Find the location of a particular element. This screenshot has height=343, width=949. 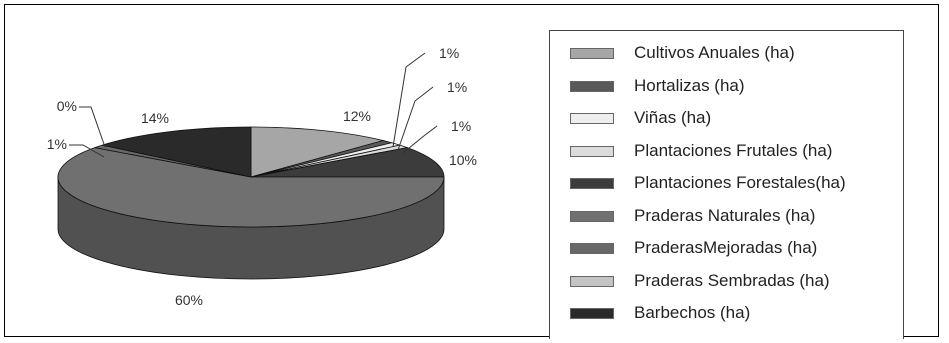

slice-percent-label: 60% is located at coordinates (189, 300).